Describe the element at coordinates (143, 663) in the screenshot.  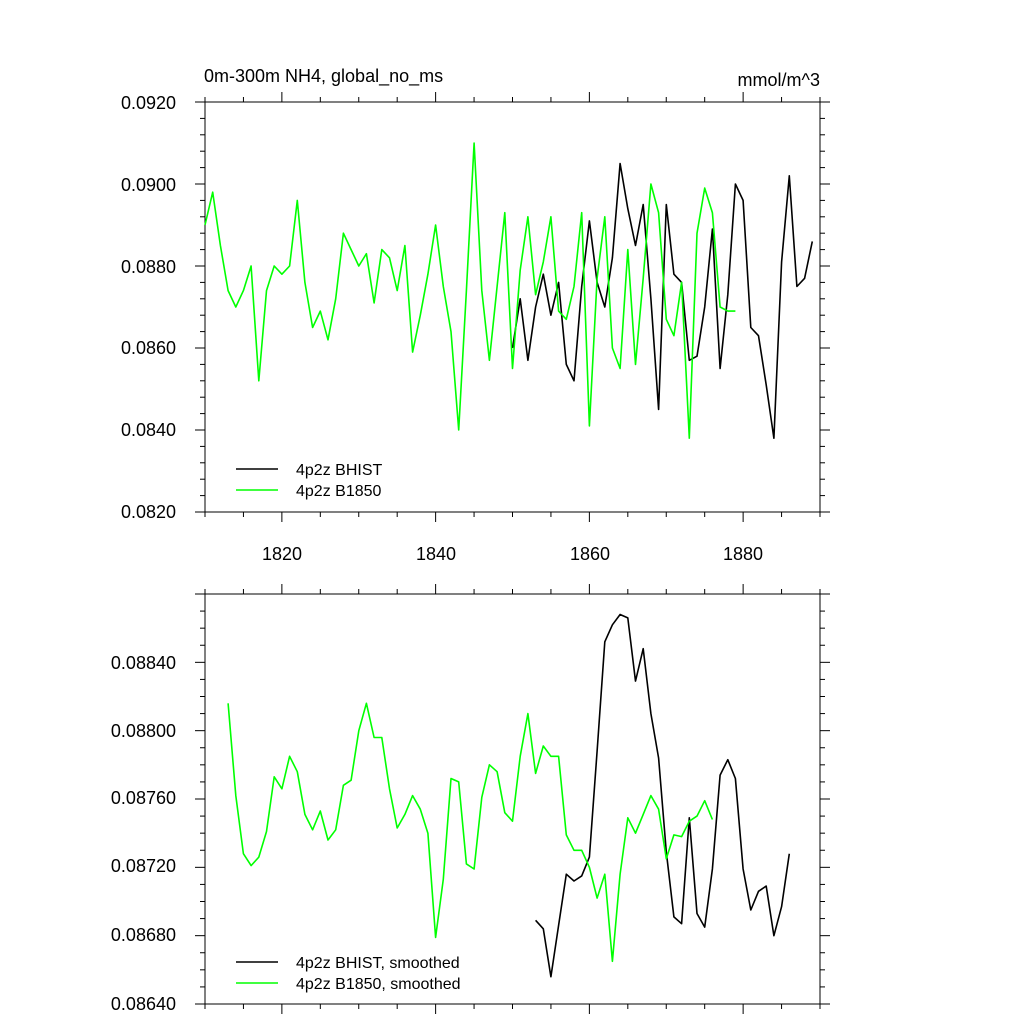
I see `bottom-y-tick-label: 0.08840` at that location.